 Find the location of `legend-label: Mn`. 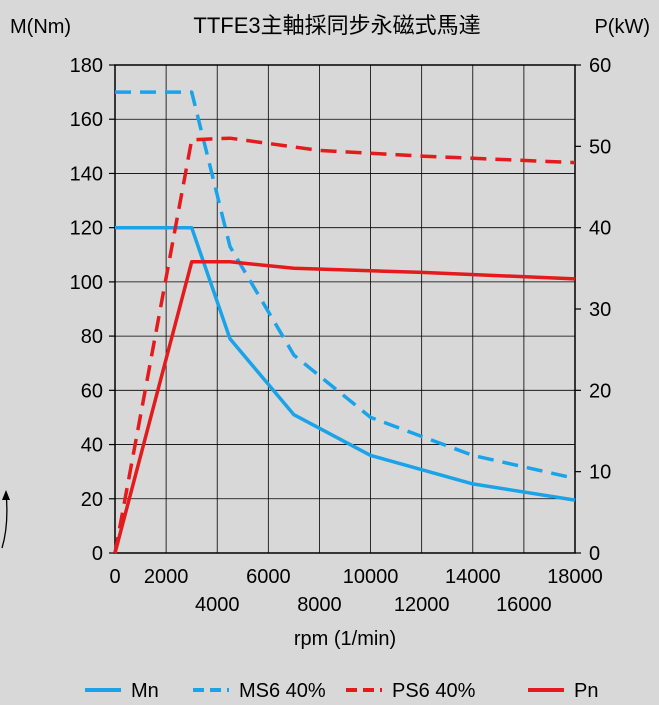

legend-label: Mn is located at coordinates (145, 691).